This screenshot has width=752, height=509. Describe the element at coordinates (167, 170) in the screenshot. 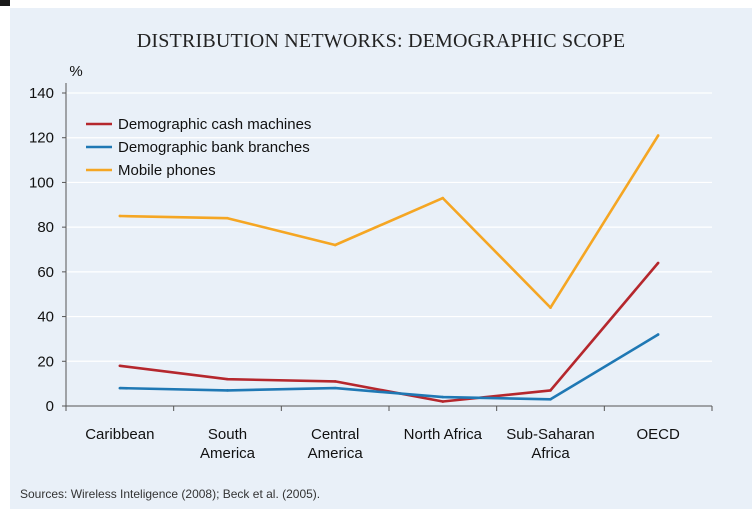

I see `legend-label: Mobile phones` at that location.